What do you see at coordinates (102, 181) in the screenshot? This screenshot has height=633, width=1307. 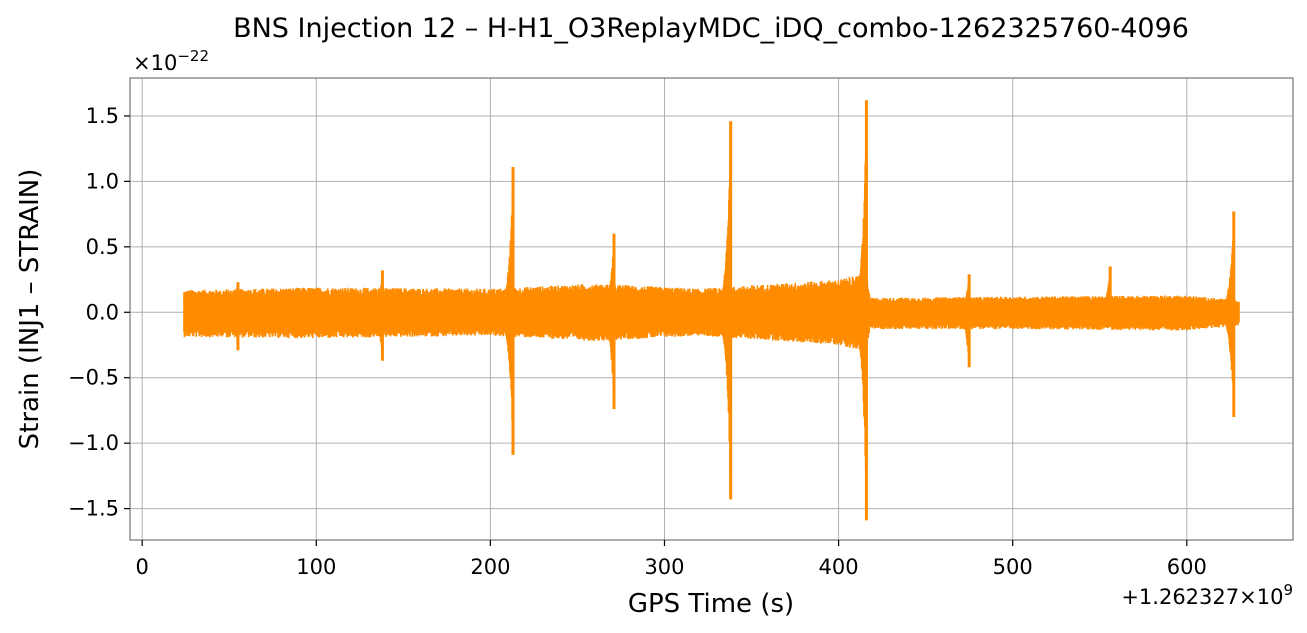 I see `y-tick-label: 1.0` at bounding box center [102, 181].